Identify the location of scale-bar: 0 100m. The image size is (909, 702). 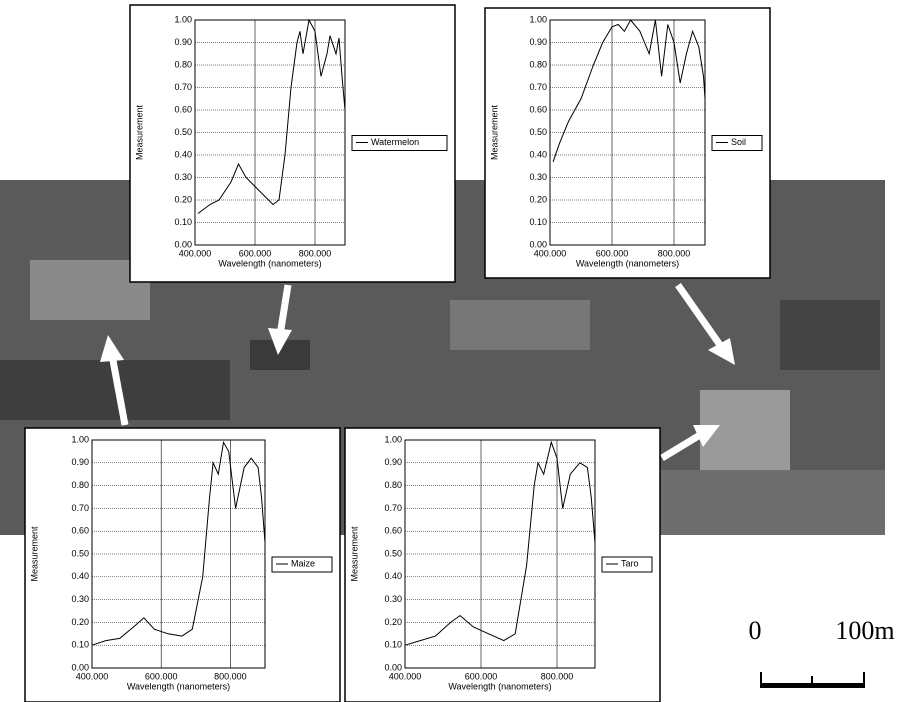
(822, 652).